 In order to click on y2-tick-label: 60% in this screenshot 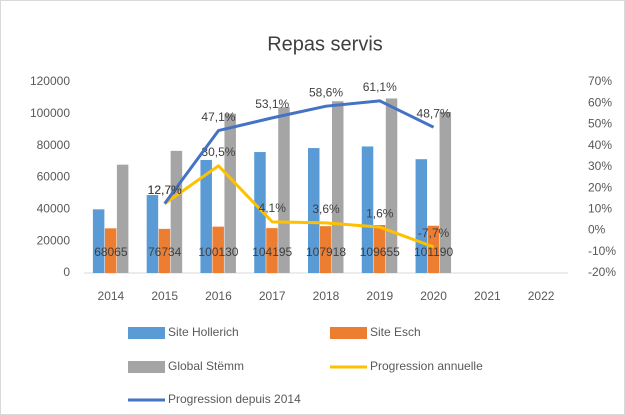, I will do `click(600, 102)`.